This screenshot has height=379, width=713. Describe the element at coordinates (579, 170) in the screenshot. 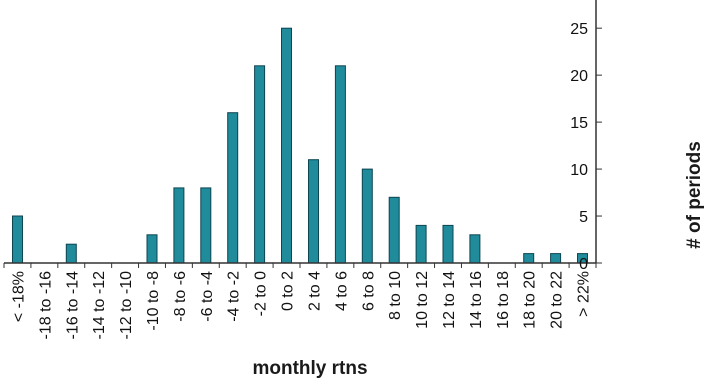

I see `y-tick-label-2: 10` at that location.